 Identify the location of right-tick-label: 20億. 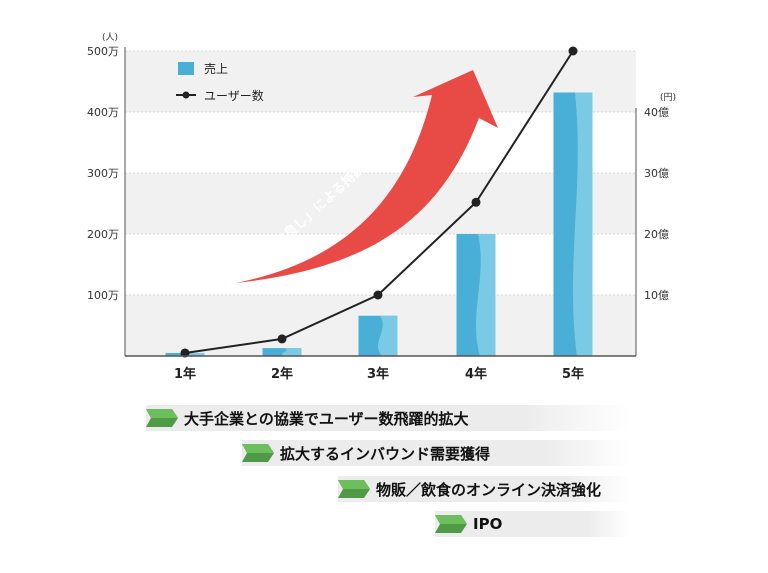
(656, 234).